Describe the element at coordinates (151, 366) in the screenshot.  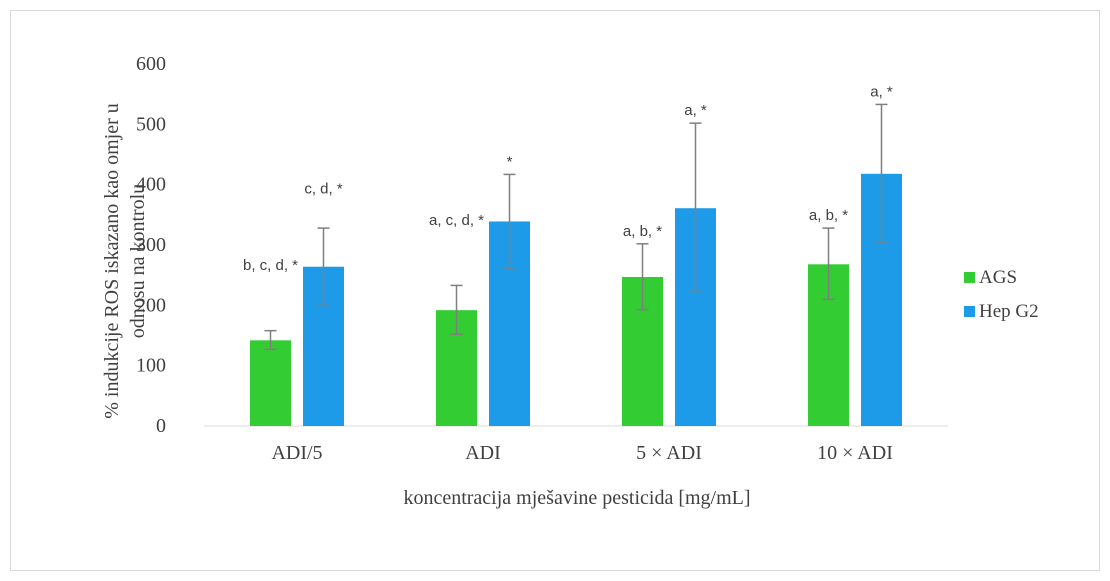
I see `y-tick-label-1: 100` at that location.